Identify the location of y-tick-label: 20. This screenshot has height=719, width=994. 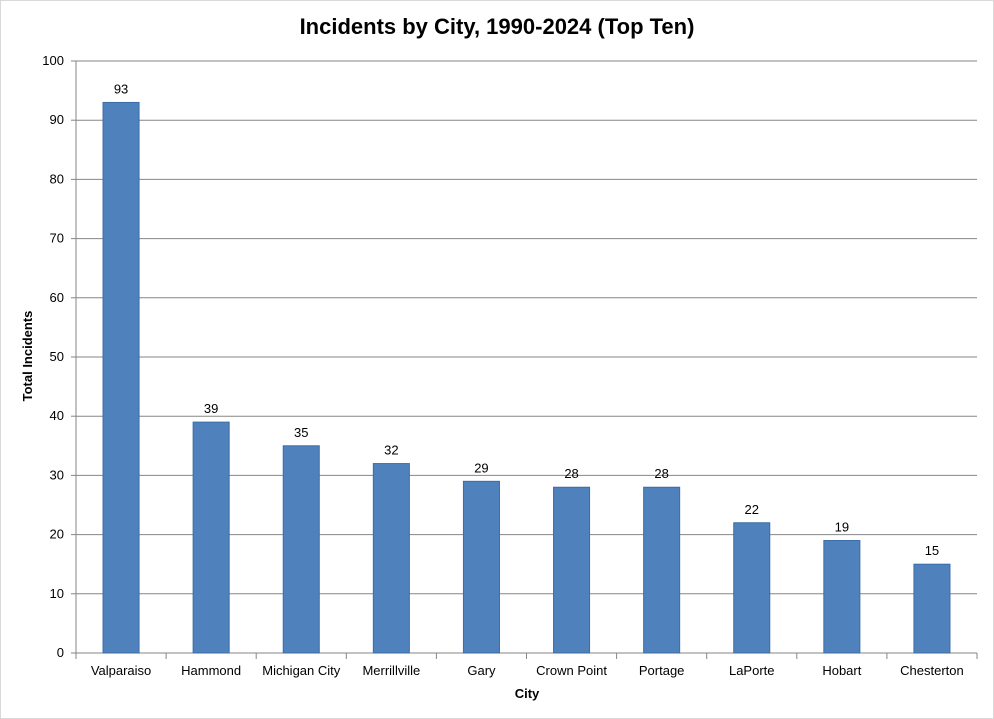
(57, 534).